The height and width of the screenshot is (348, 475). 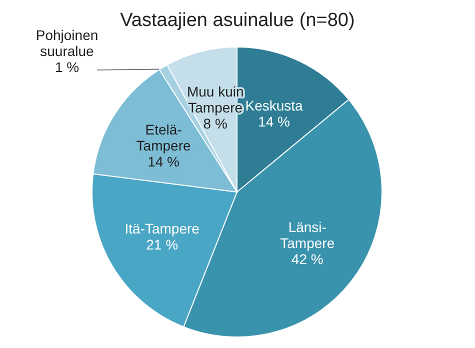 What do you see at coordinates (67, 67) in the screenshot?
I see `data-label: 1 %` at bounding box center [67, 67].